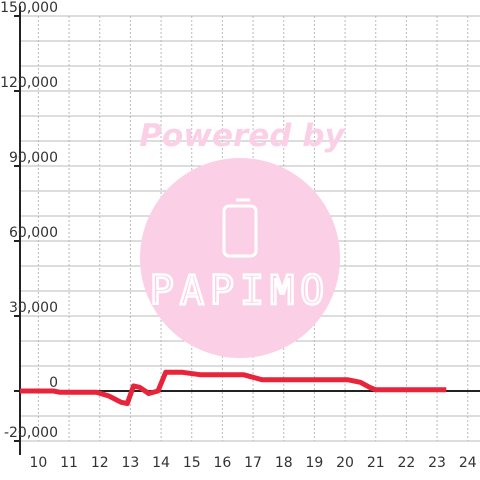  Describe the element at coordinates (33, 308) in the screenshot. I see `y-tick-label: 30,000` at that location.